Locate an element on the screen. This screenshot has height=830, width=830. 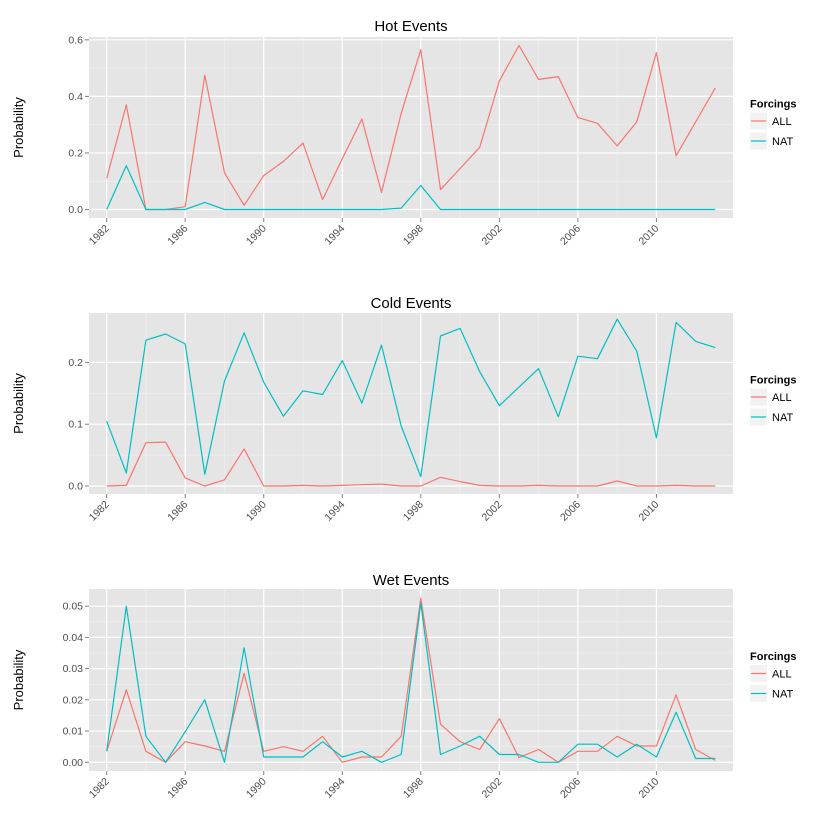
y-tick-label: 0.02 is located at coordinates (73, 700).